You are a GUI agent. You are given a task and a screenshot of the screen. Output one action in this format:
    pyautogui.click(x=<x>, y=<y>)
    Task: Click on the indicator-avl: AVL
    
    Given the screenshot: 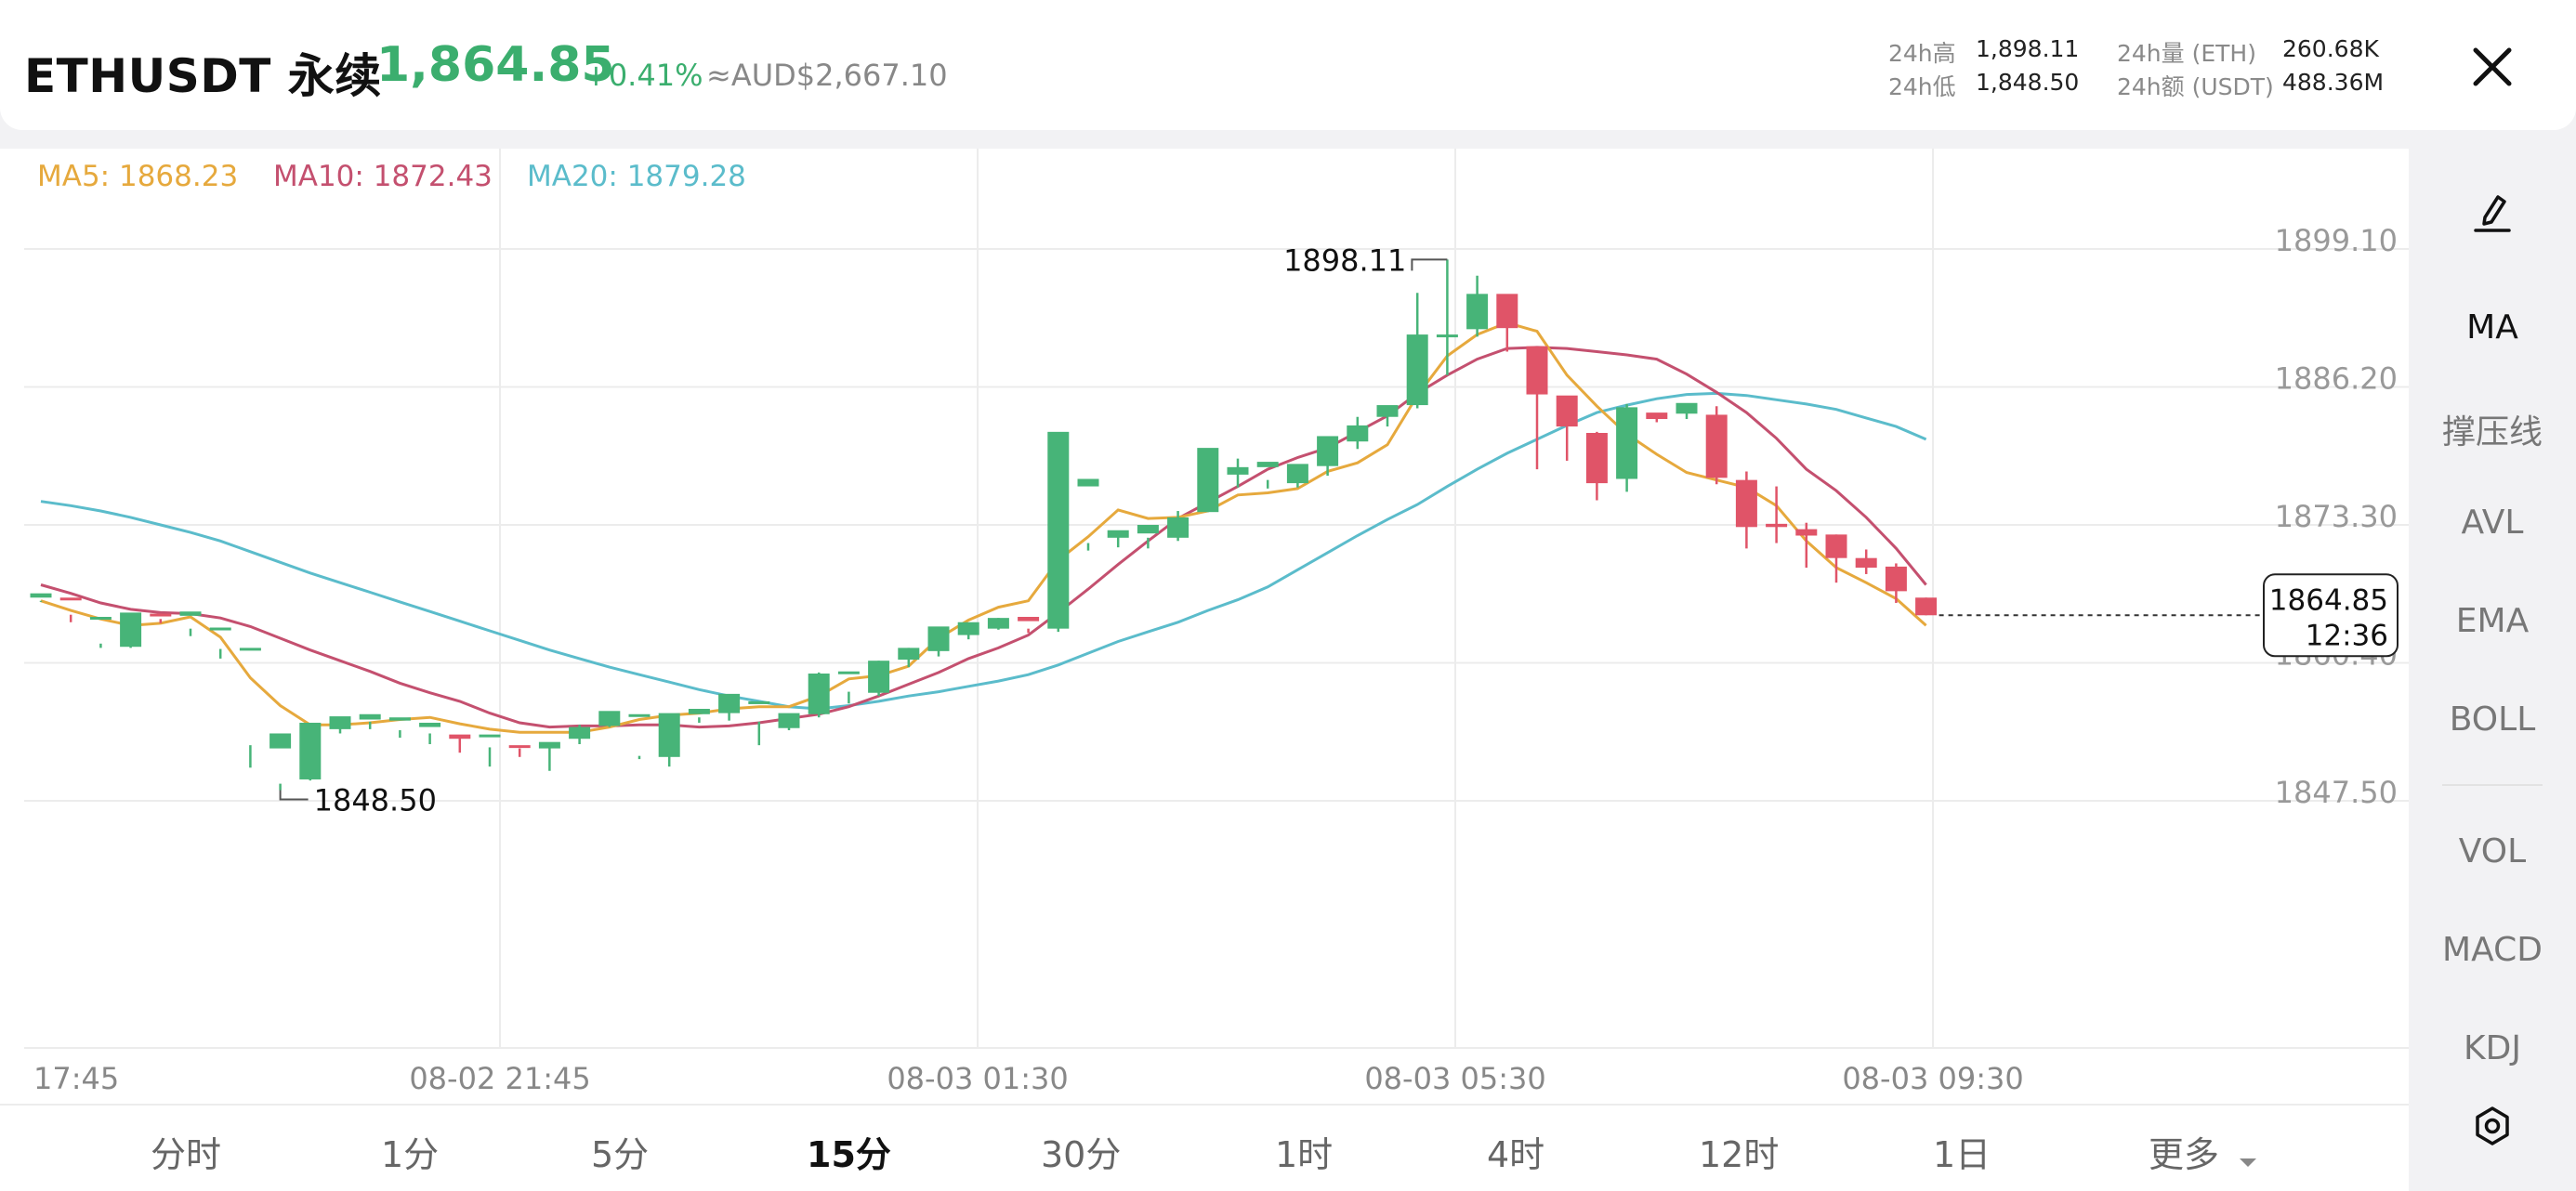 What is the action you would take?
    pyautogui.click(x=2492, y=523)
    